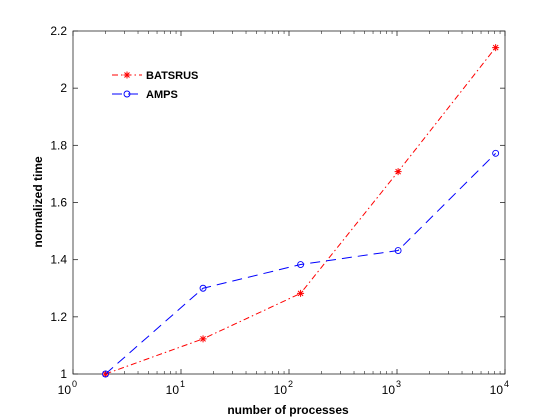 The image size is (560, 420). What do you see at coordinates (288, 410) in the screenshot?
I see `x-axis-label: number of processes` at bounding box center [288, 410].